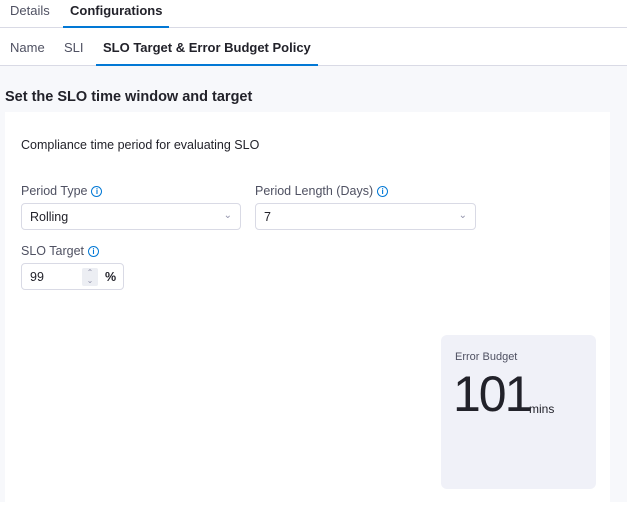  I want to click on tab-sli: SLI, so click(74, 47).